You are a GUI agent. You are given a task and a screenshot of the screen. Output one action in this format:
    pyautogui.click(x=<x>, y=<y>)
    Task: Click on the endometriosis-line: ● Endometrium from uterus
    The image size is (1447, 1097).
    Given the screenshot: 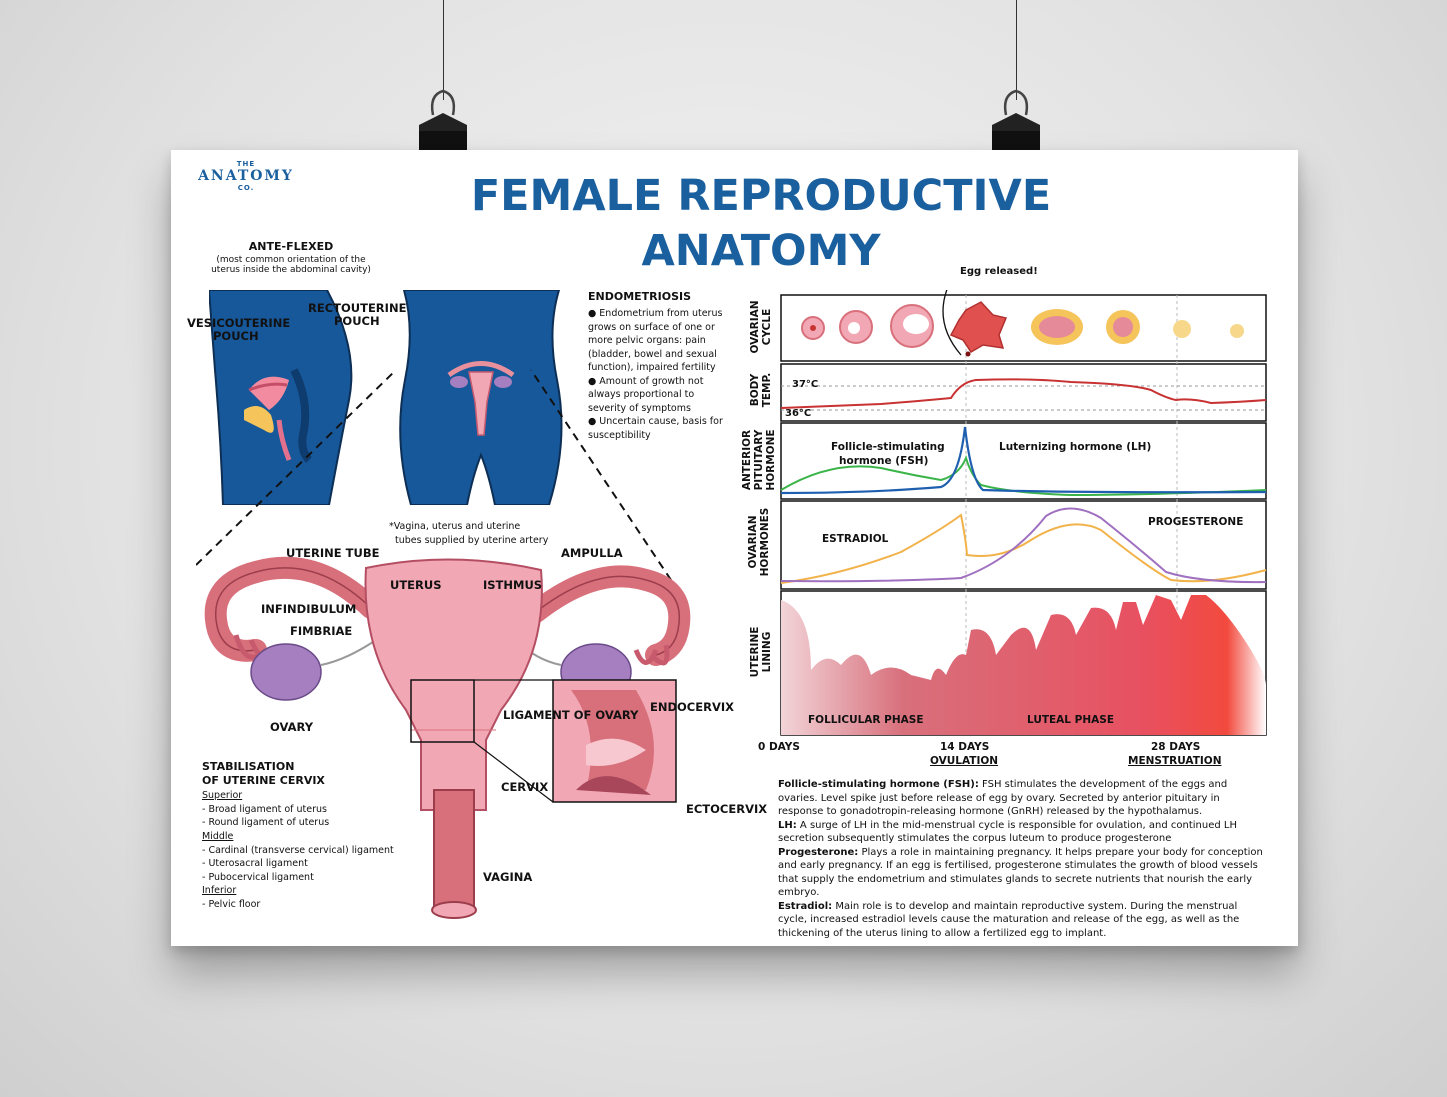 What is the action you would take?
    pyautogui.click(x=655, y=313)
    